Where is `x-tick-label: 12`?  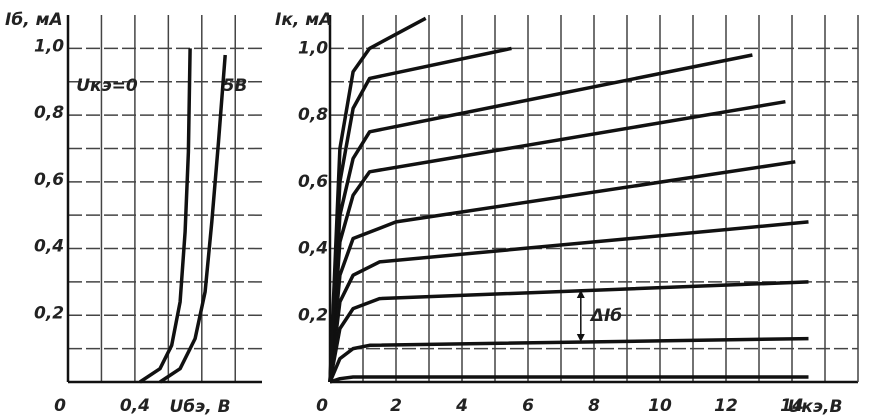 x-tick-label: 12 is located at coordinates (726, 406).